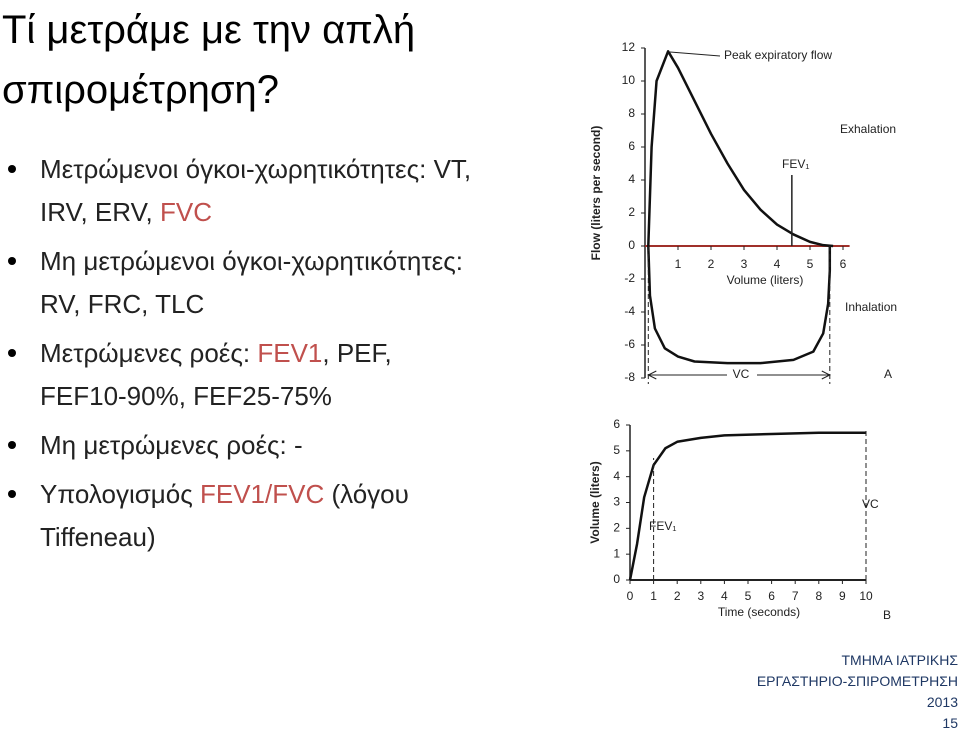 This screenshot has width=960, height=734. Describe the element at coordinates (596, 193) in the screenshot. I see `y-axis-title: Flow (liters per second)` at that location.